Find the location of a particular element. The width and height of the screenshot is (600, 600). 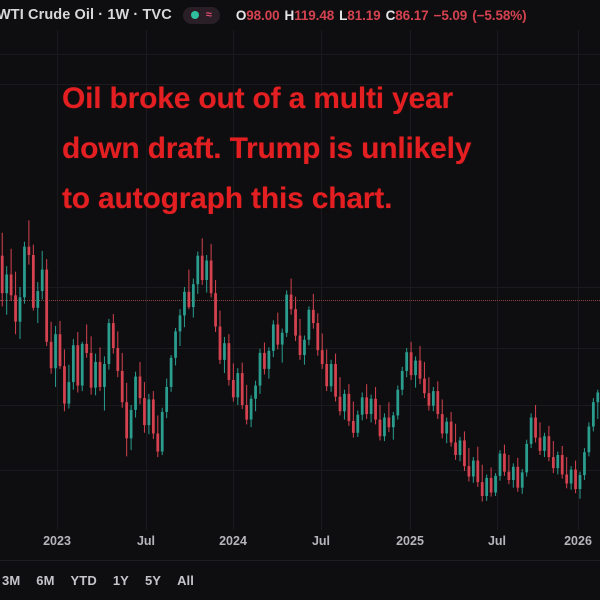

timeframe-button-3m: 3M is located at coordinates (14, 580).